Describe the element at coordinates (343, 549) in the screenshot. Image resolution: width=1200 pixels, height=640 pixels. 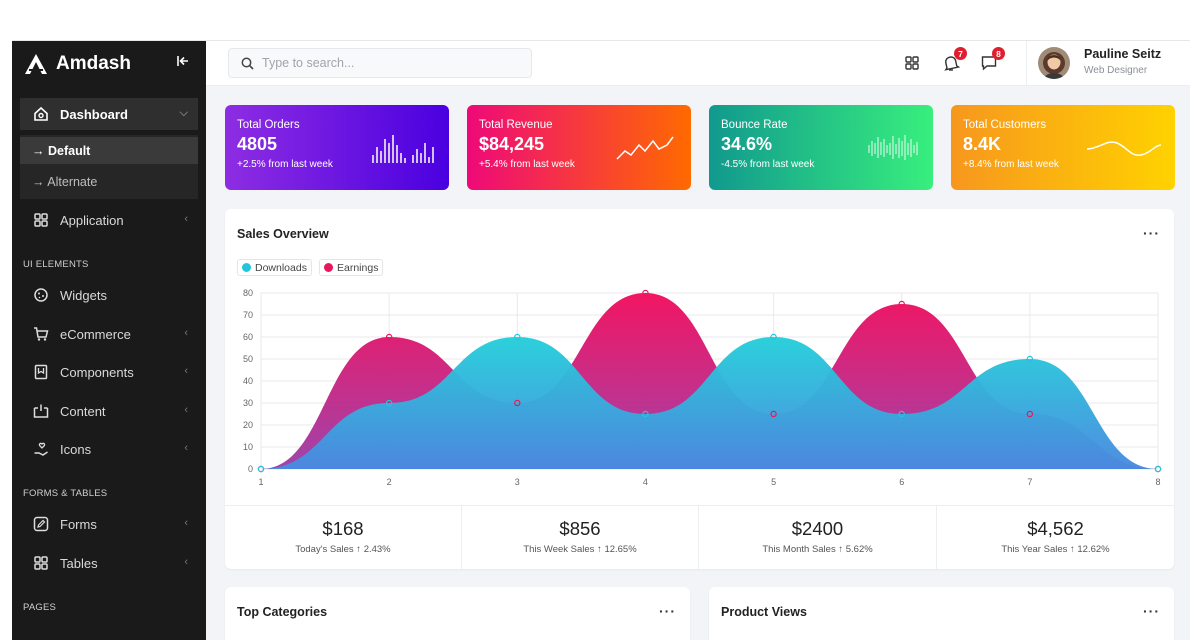
I see `summary-label: Today's Sales ↑ 2.43%` at that location.